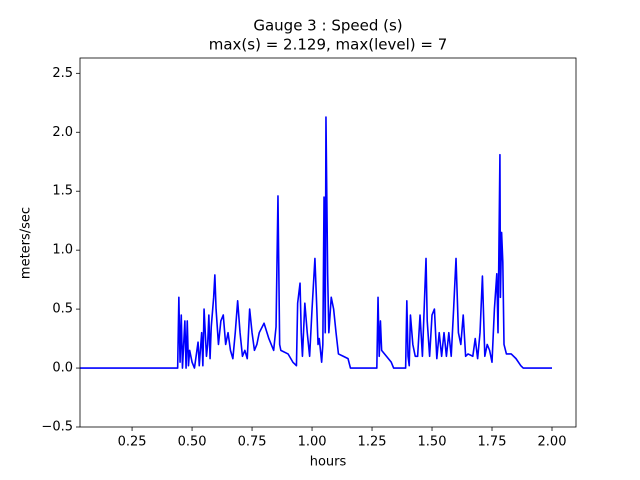  What do you see at coordinates (62, 132) in the screenshot?
I see `y-tick-label: 2.0` at bounding box center [62, 132].